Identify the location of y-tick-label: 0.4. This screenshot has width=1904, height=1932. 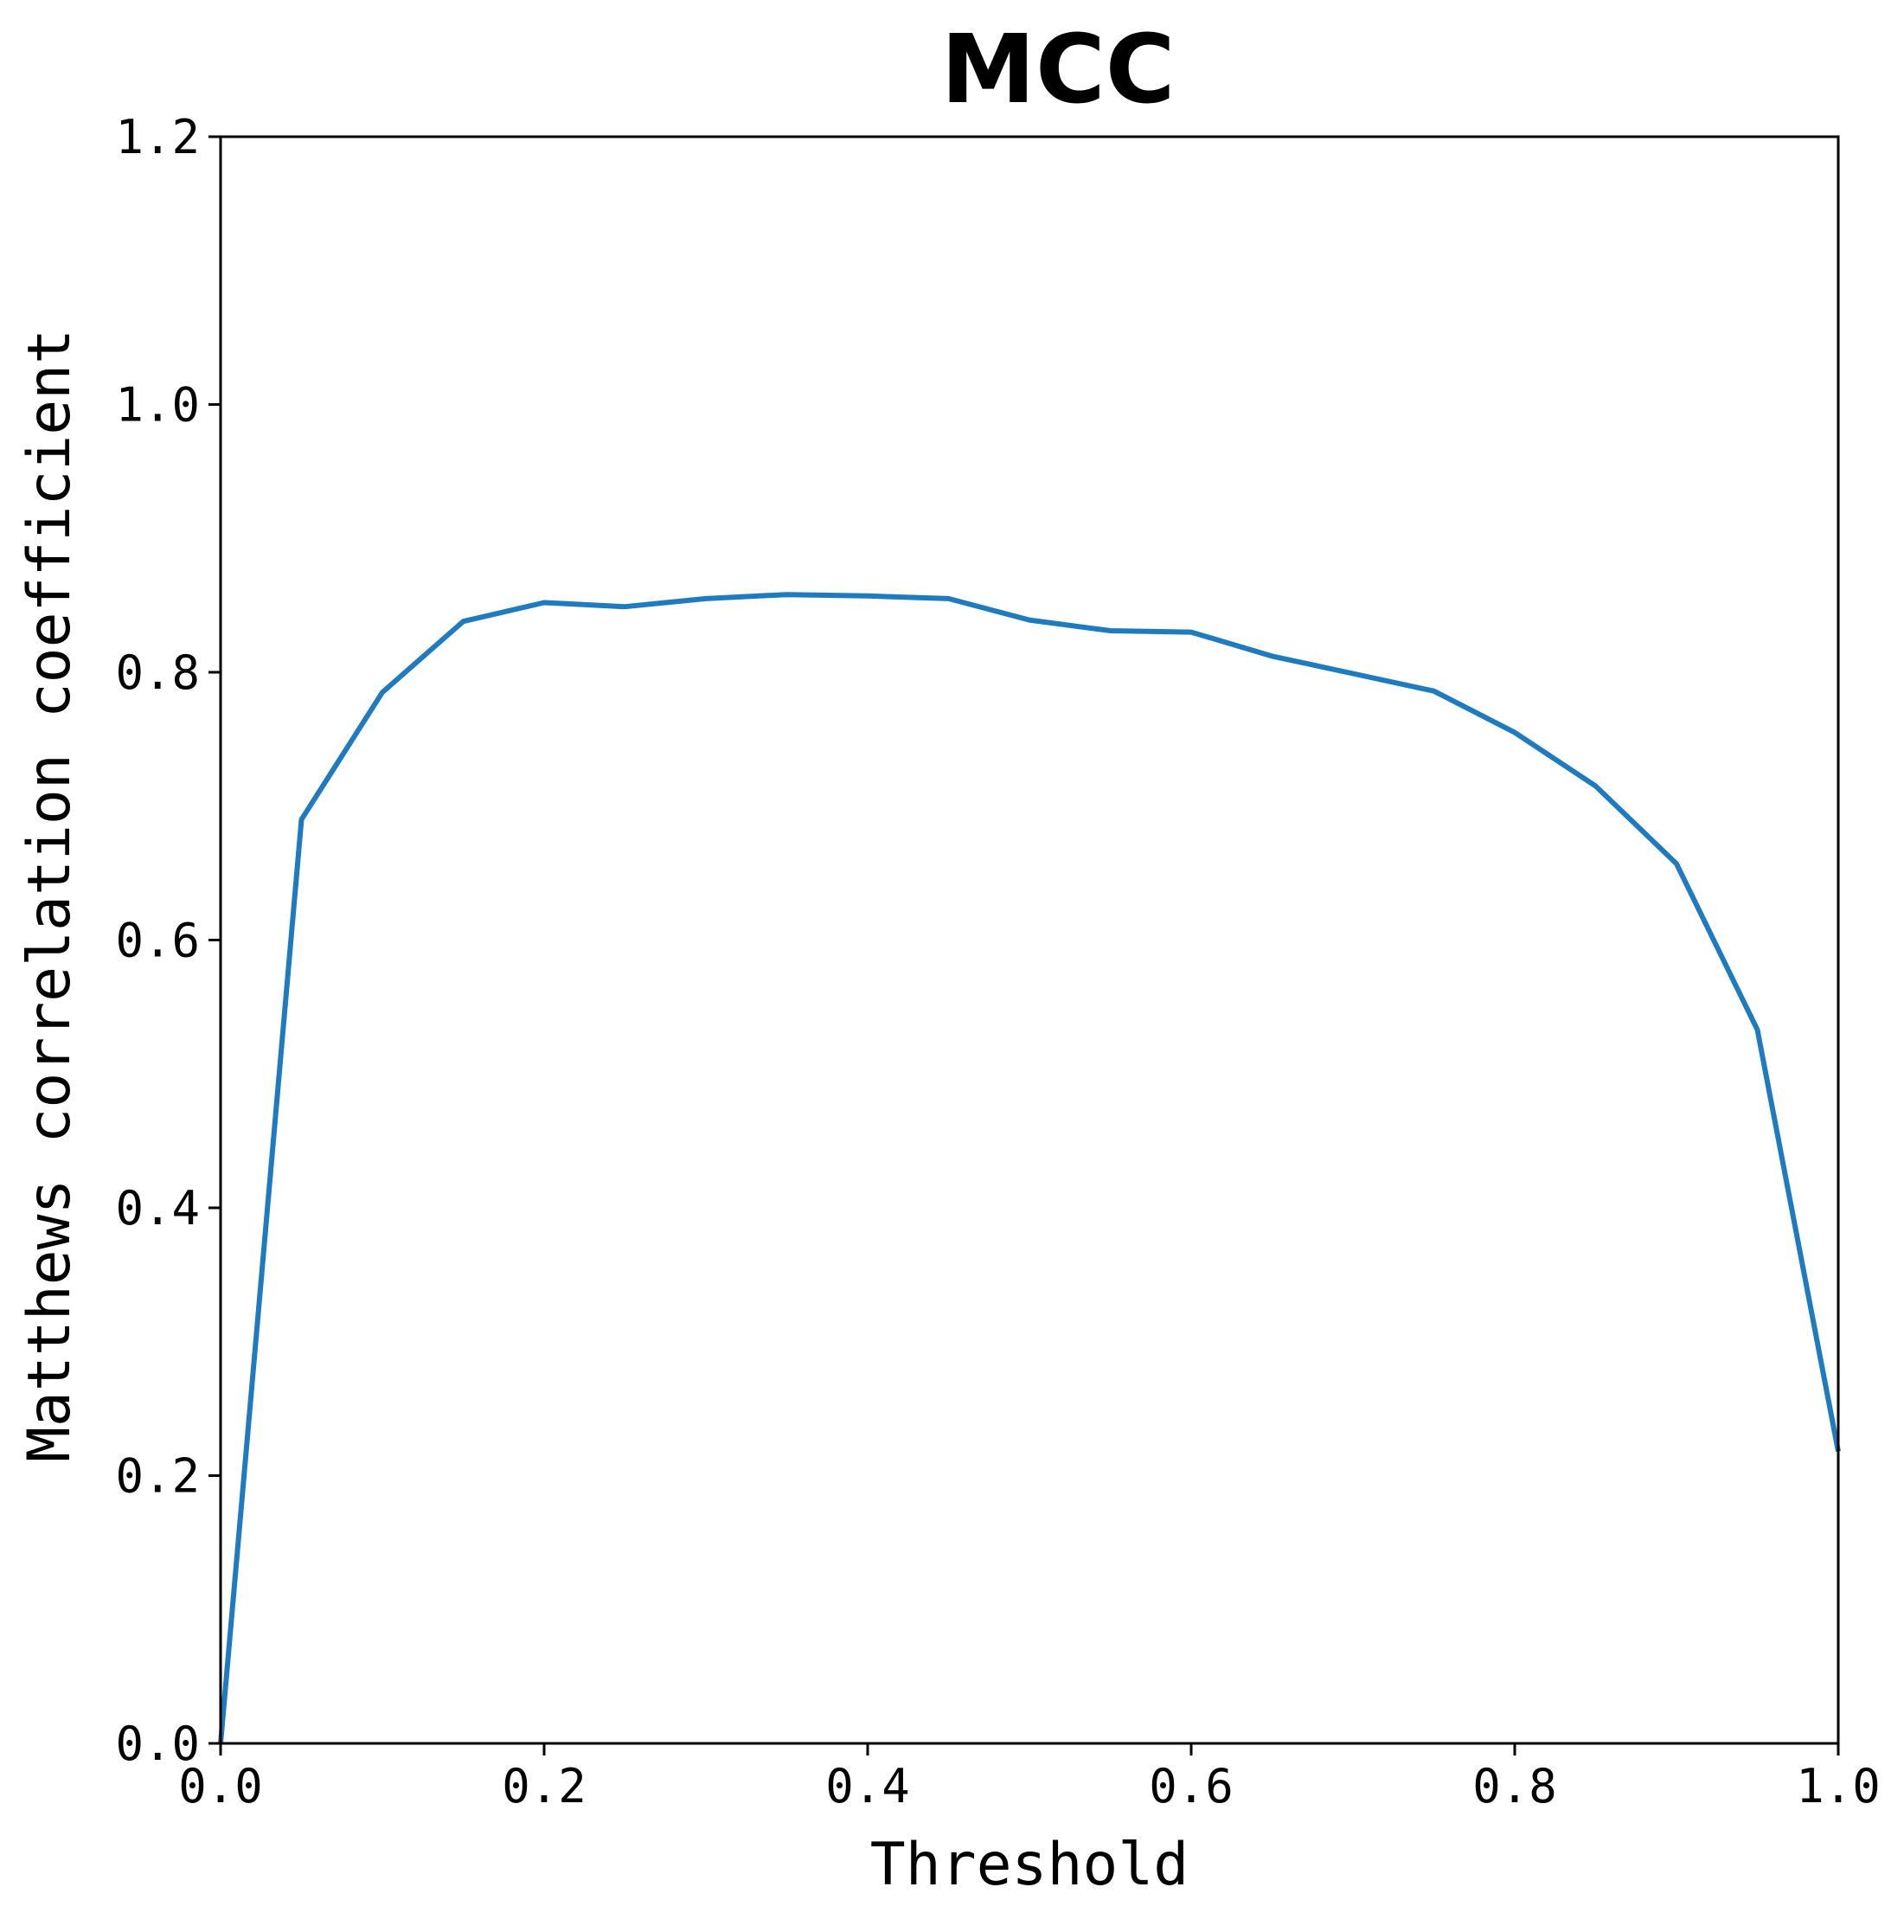
(157, 1208).